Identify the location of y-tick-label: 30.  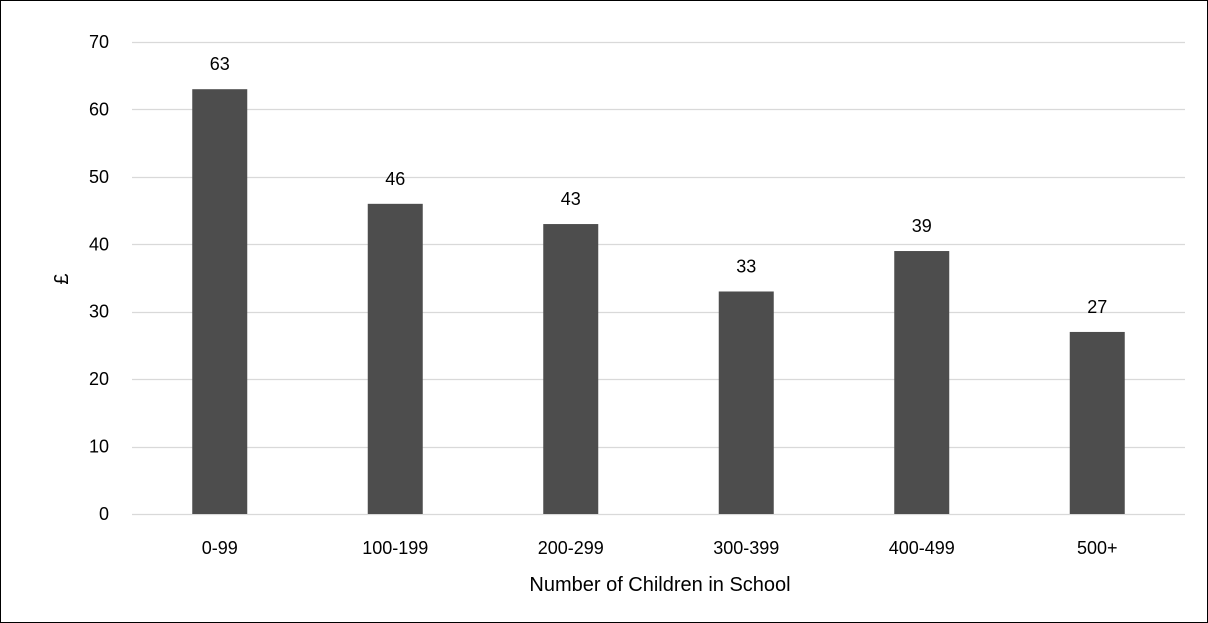
(99, 312).